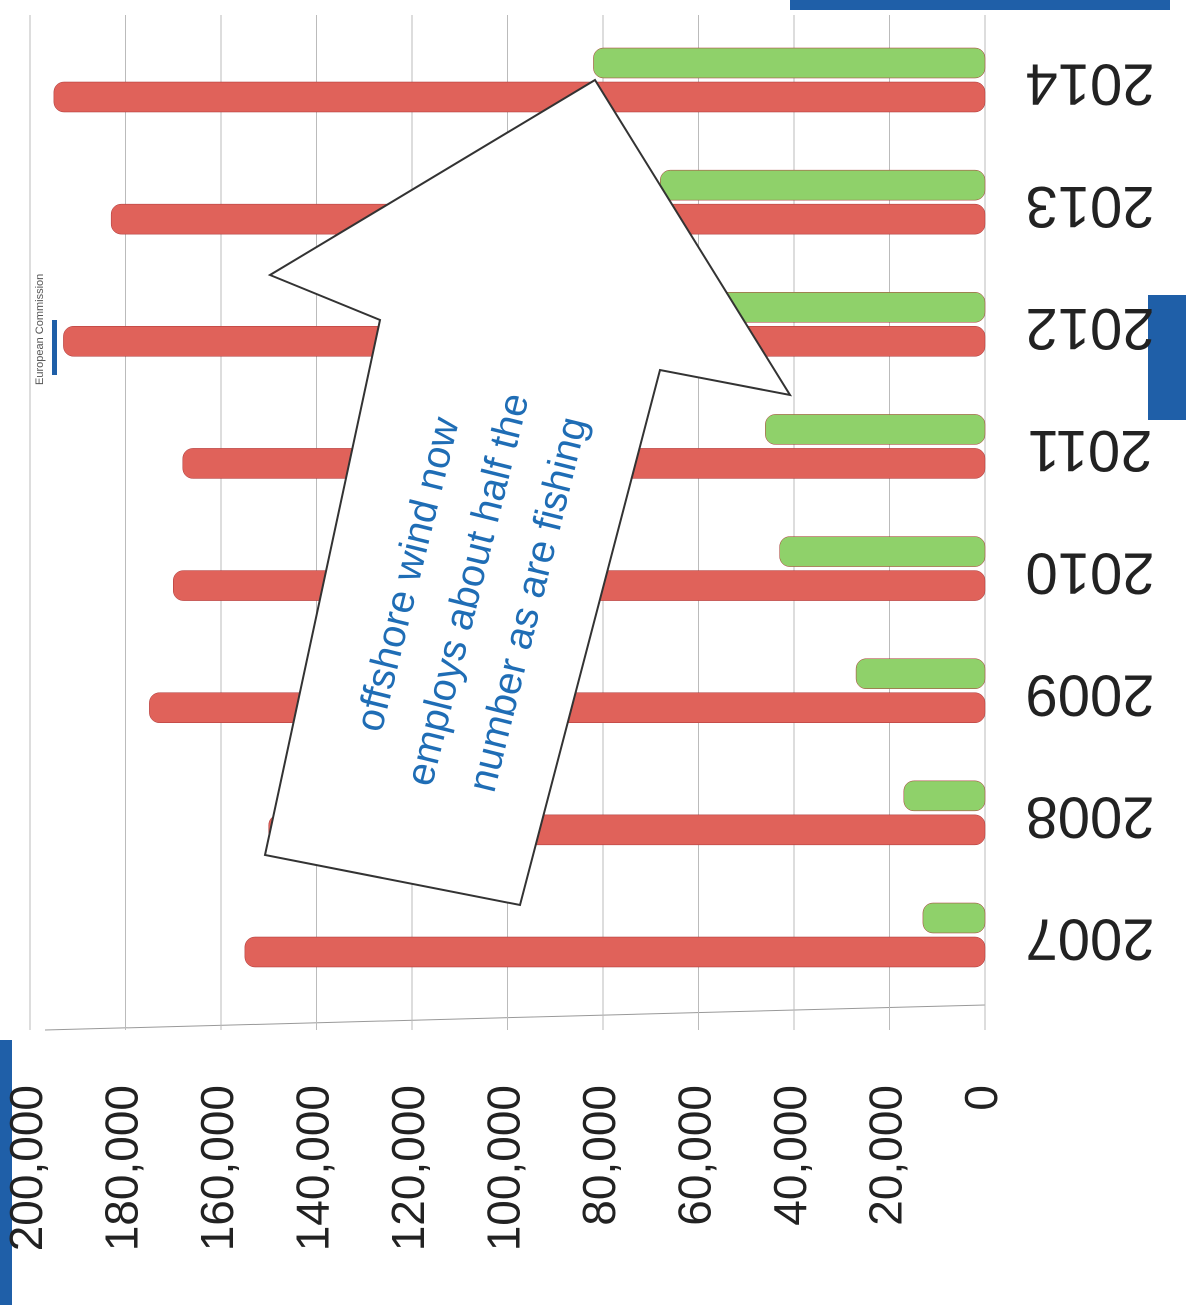 The width and height of the screenshot is (1199, 1305). Describe the element at coordinates (26, 1168) in the screenshot. I see `y-tick-label: 200,000` at that location.